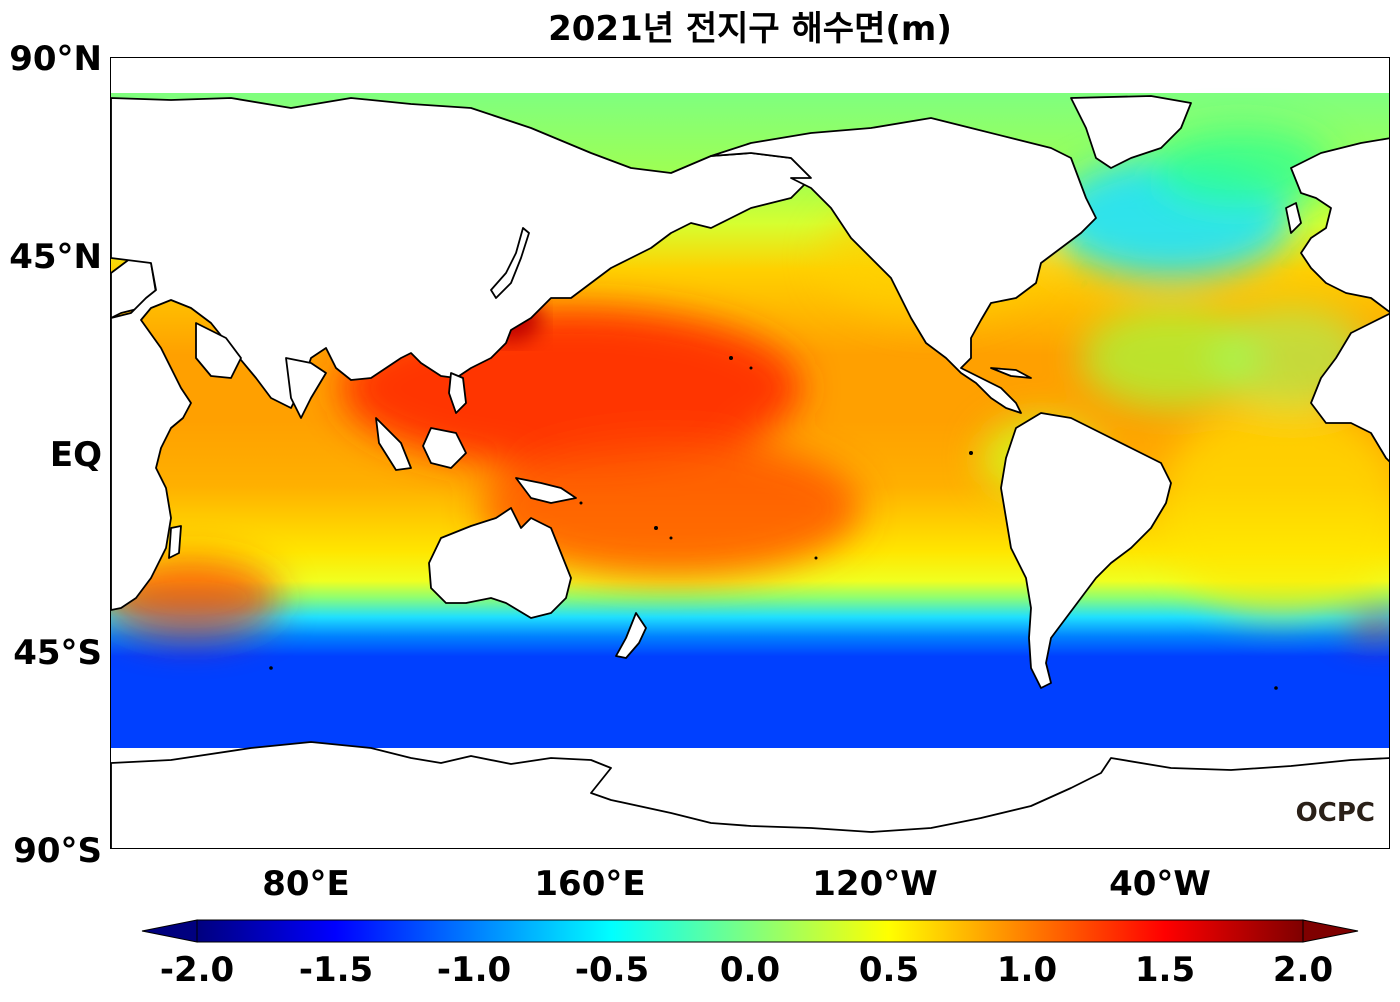 Image resolution: width=1400 pixels, height=1002 pixels. Describe the element at coordinates (590, 884) in the screenshot. I see `lon-label-160e: 160°E` at that location.